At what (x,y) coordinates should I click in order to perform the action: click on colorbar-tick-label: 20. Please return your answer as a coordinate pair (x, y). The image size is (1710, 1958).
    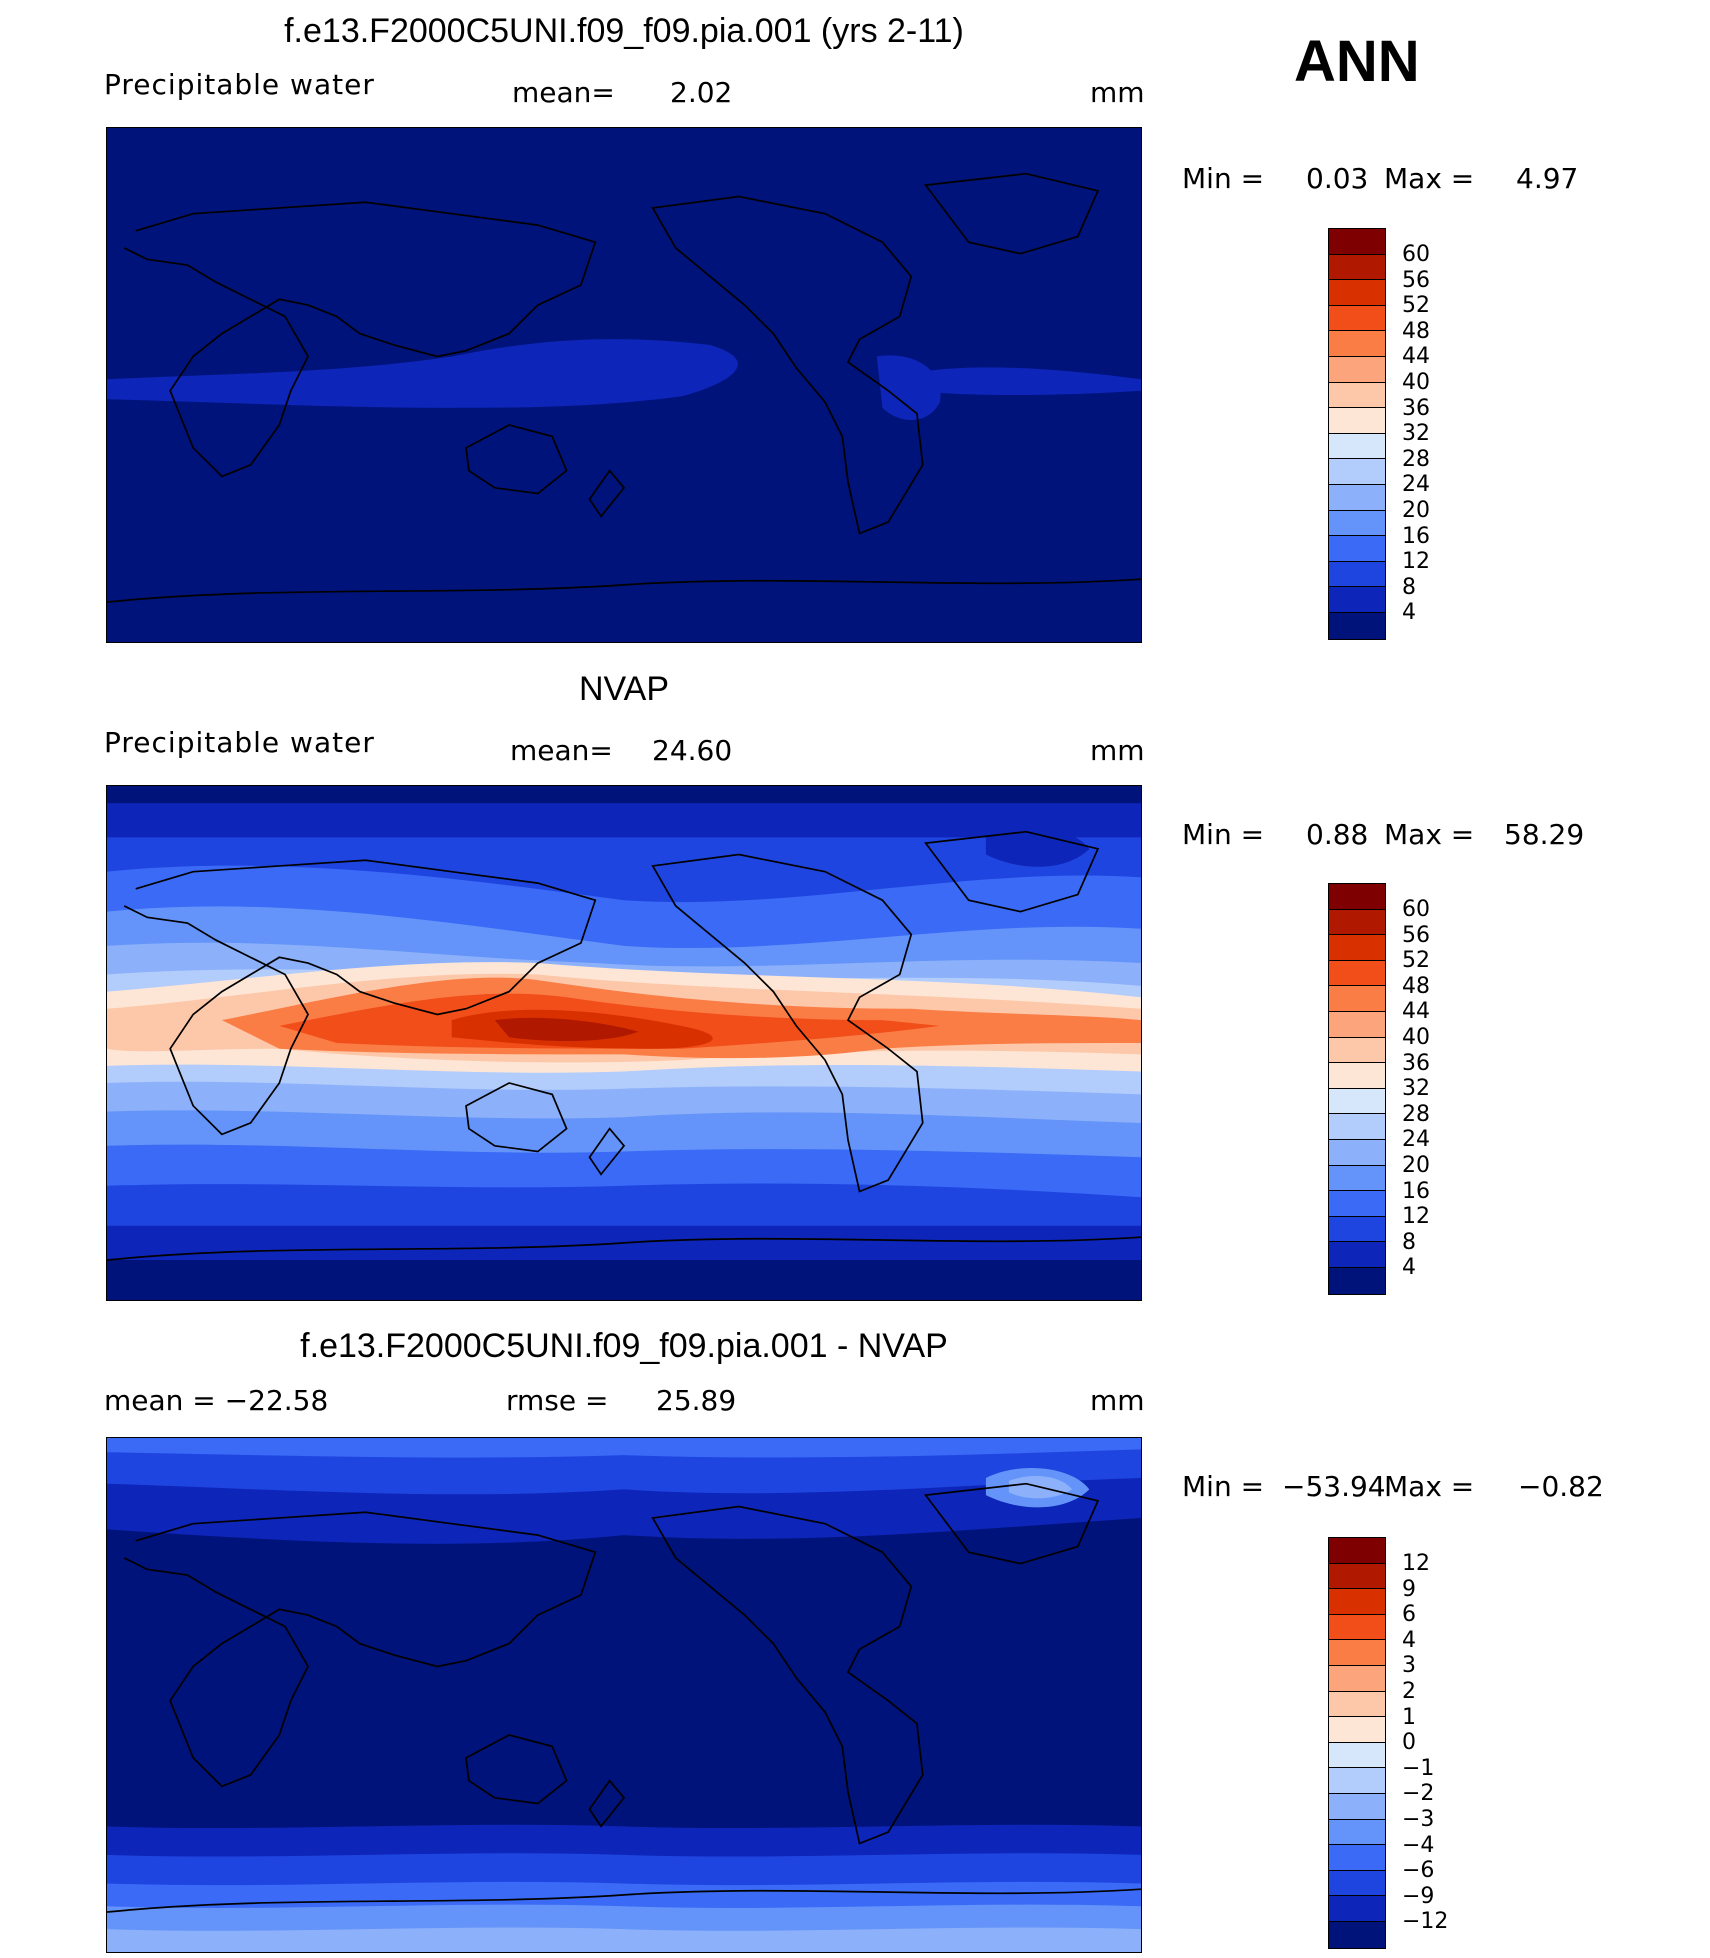
    Looking at the image, I should click on (1416, 510).